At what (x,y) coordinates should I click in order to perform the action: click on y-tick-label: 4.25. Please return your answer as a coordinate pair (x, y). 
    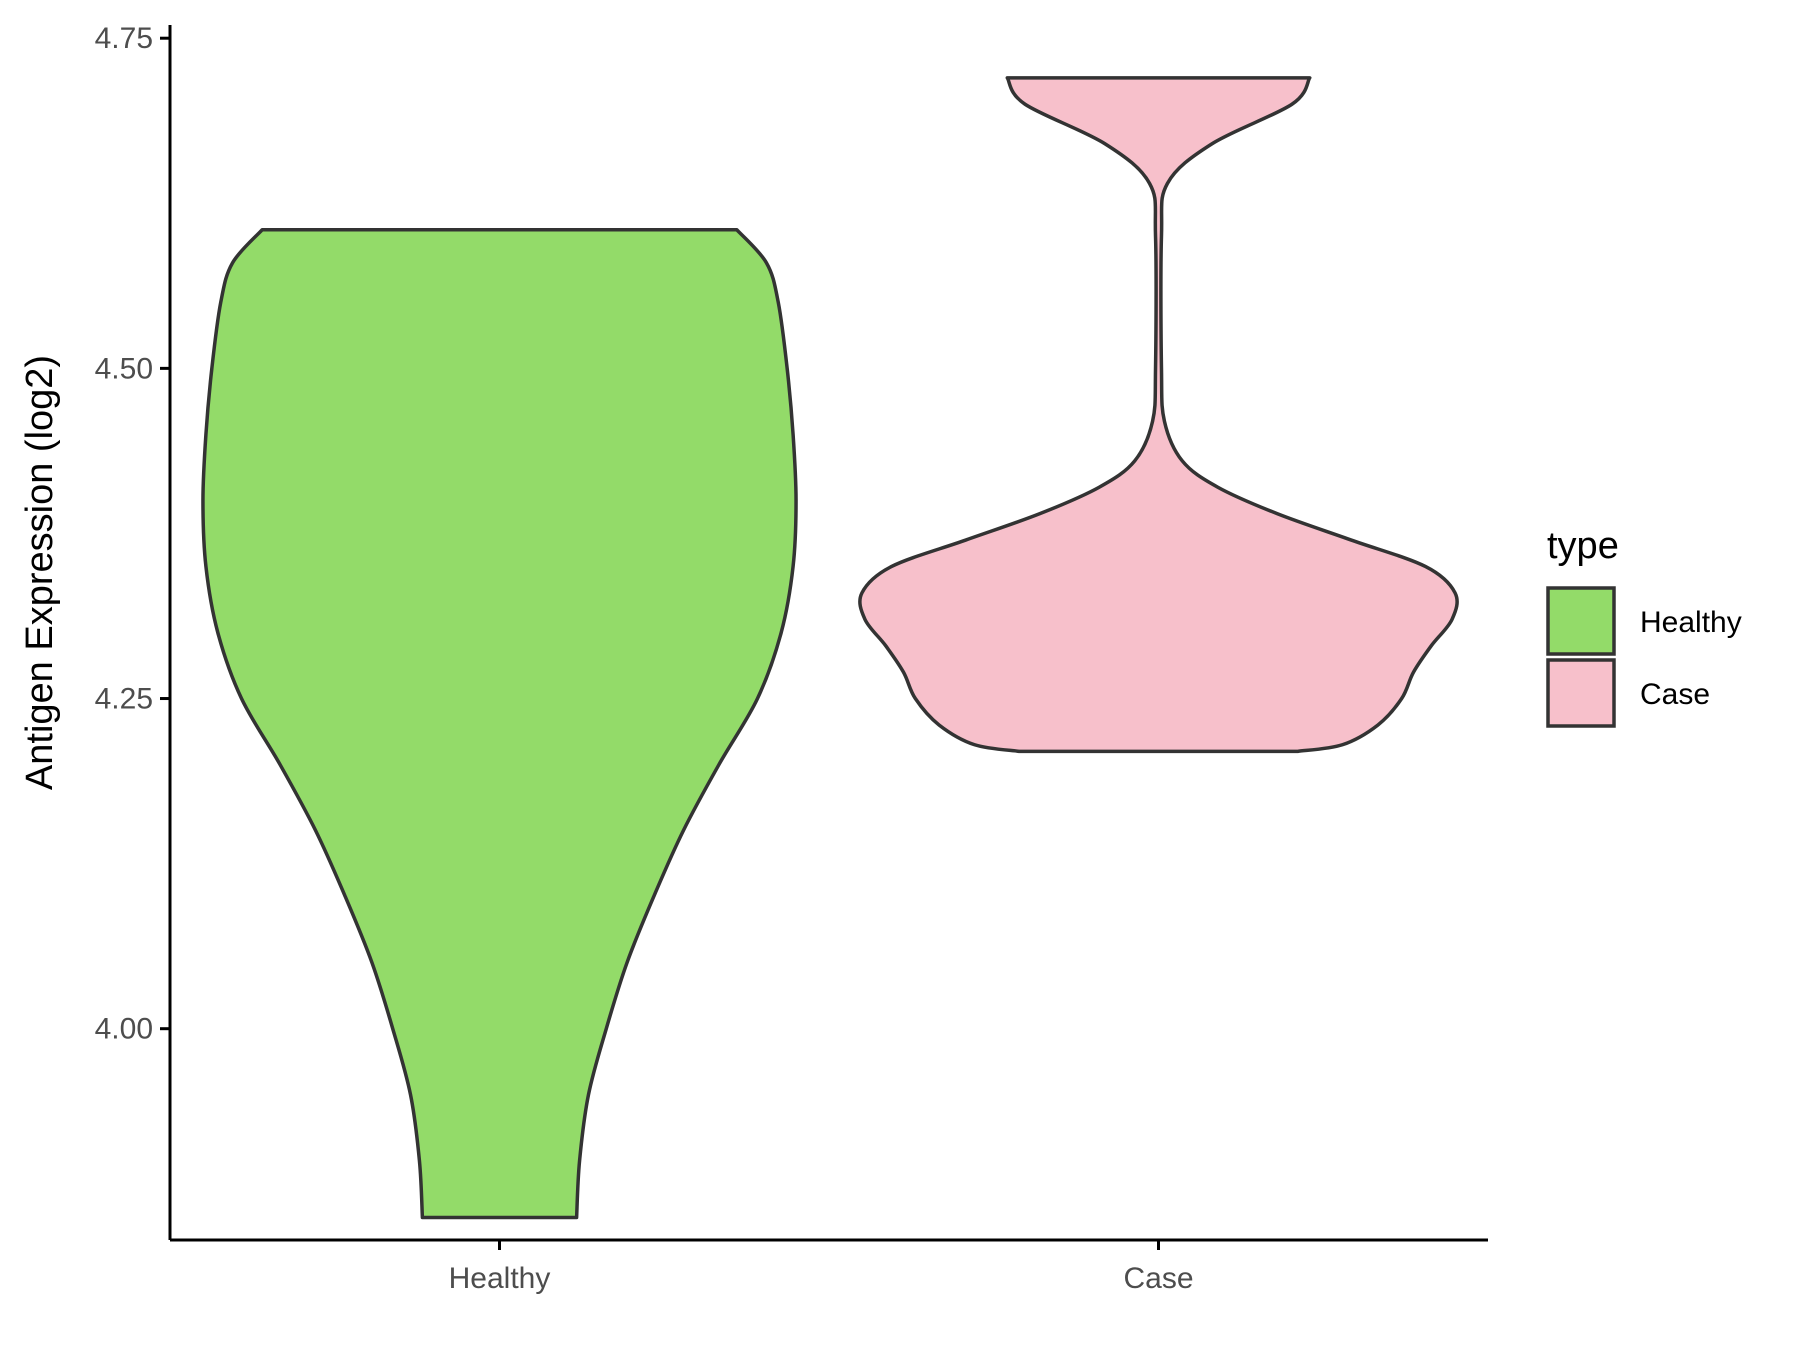
    Looking at the image, I should click on (124, 699).